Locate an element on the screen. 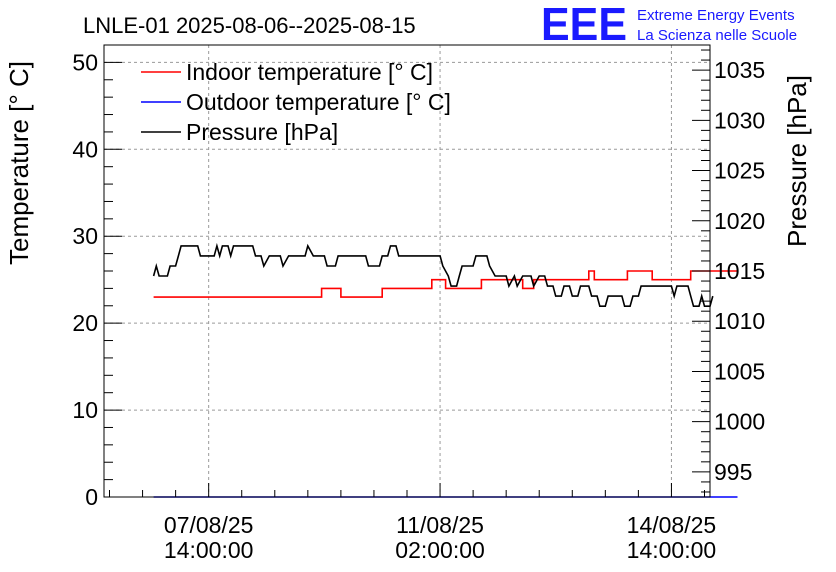  y-left-tick-label: 30 is located at coordinates (85, 236).